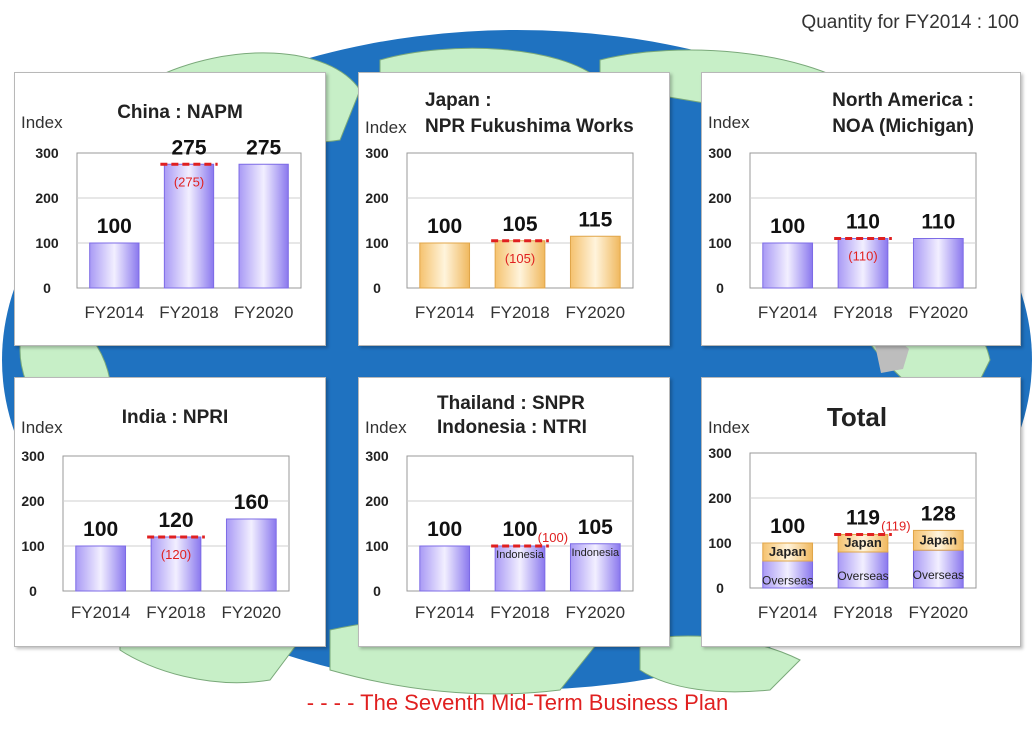  I want to click on value-label: 160, so click(251, 502).